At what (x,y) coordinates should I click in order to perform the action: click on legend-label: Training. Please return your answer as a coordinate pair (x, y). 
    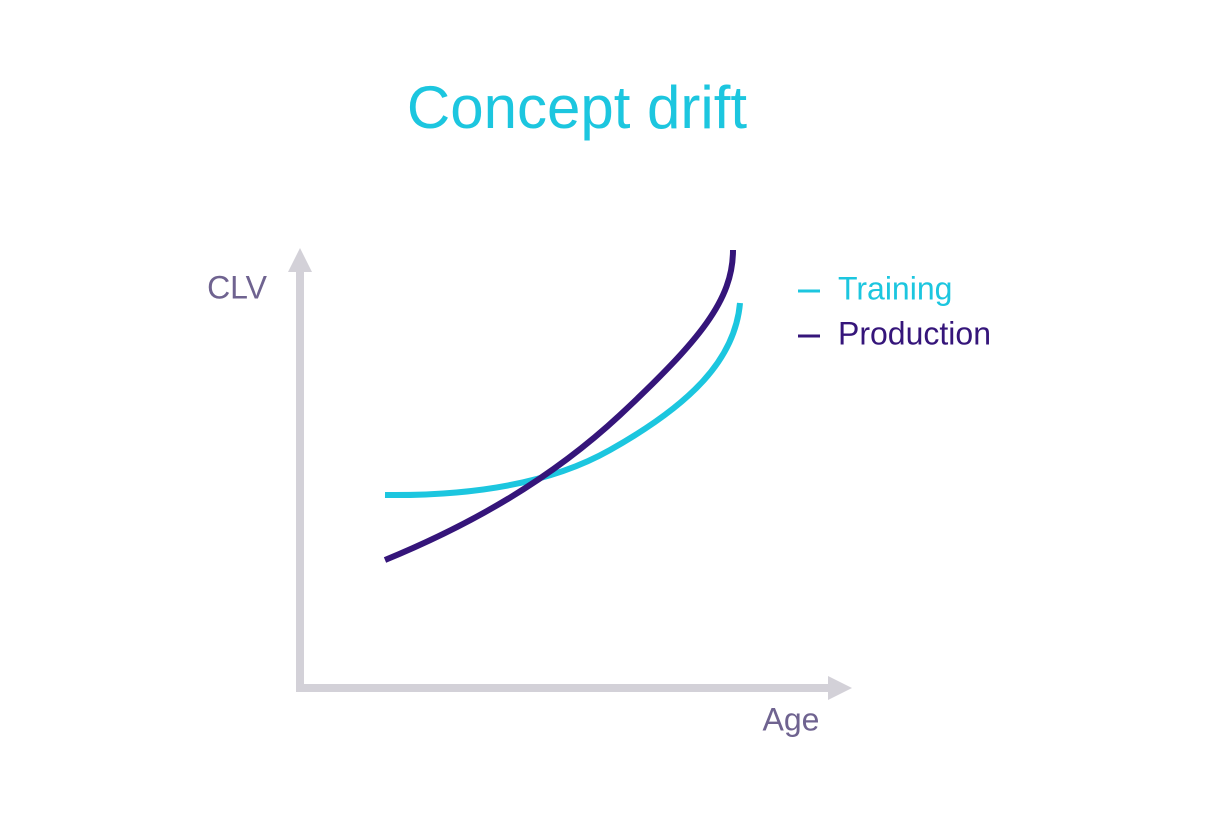
    Looking at the image, I should click on (895, 288).